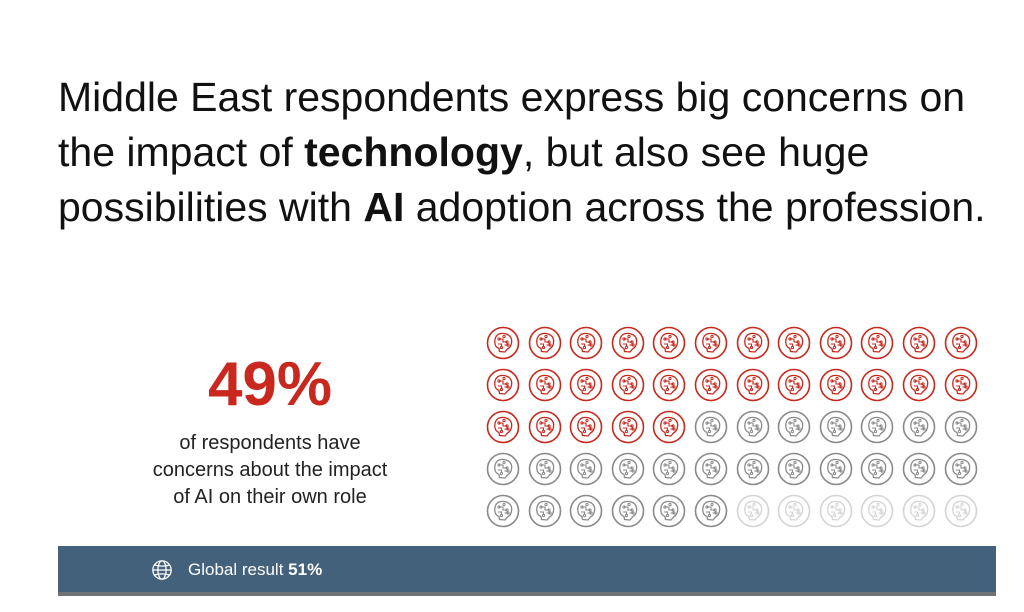 The height and width of the screenshot is (612, 1024). Describe the element at coordinates (305, 569) in the screenshot. I see `global-result-value: 51%` at that location.